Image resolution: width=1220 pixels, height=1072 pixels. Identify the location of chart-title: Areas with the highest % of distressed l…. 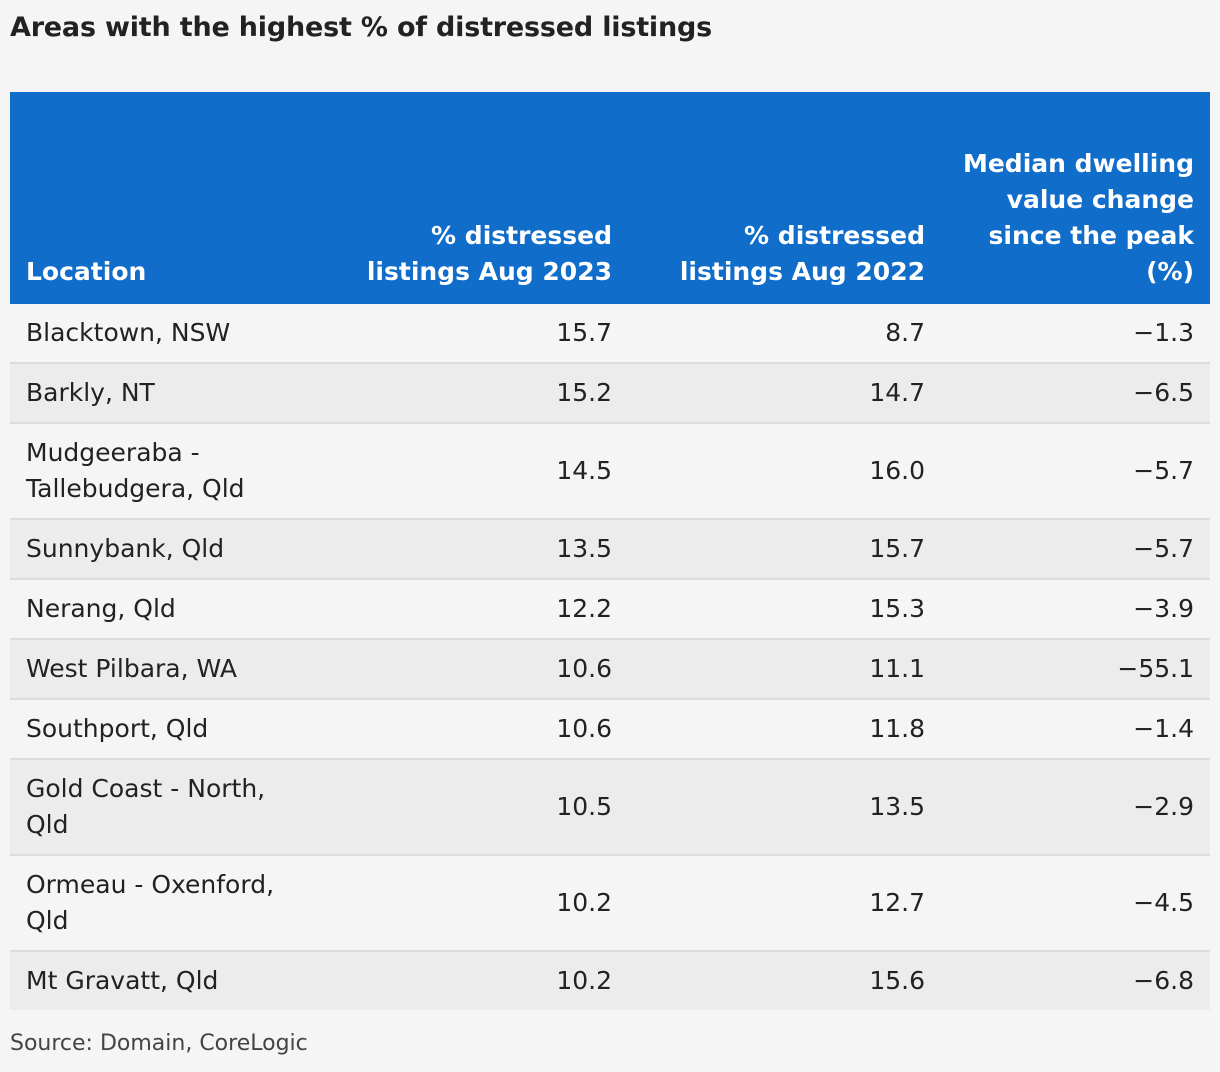
(361, 27).